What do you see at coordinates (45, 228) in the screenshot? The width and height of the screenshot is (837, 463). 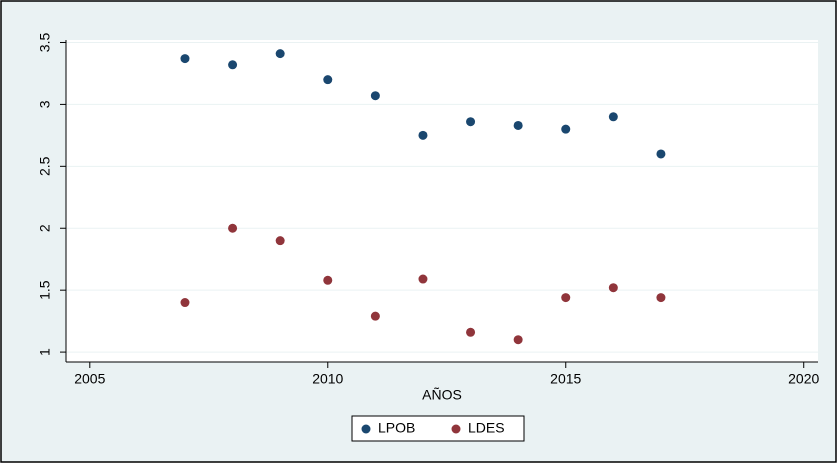 I see `y-tick-label: 2` at bounding box center [45, 228].